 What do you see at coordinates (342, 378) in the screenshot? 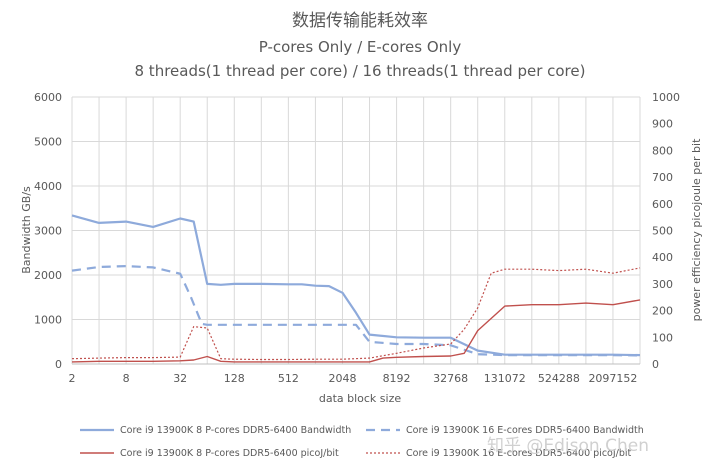
I see `x-tick-2048: 2048` at bounding box center [342, 378].